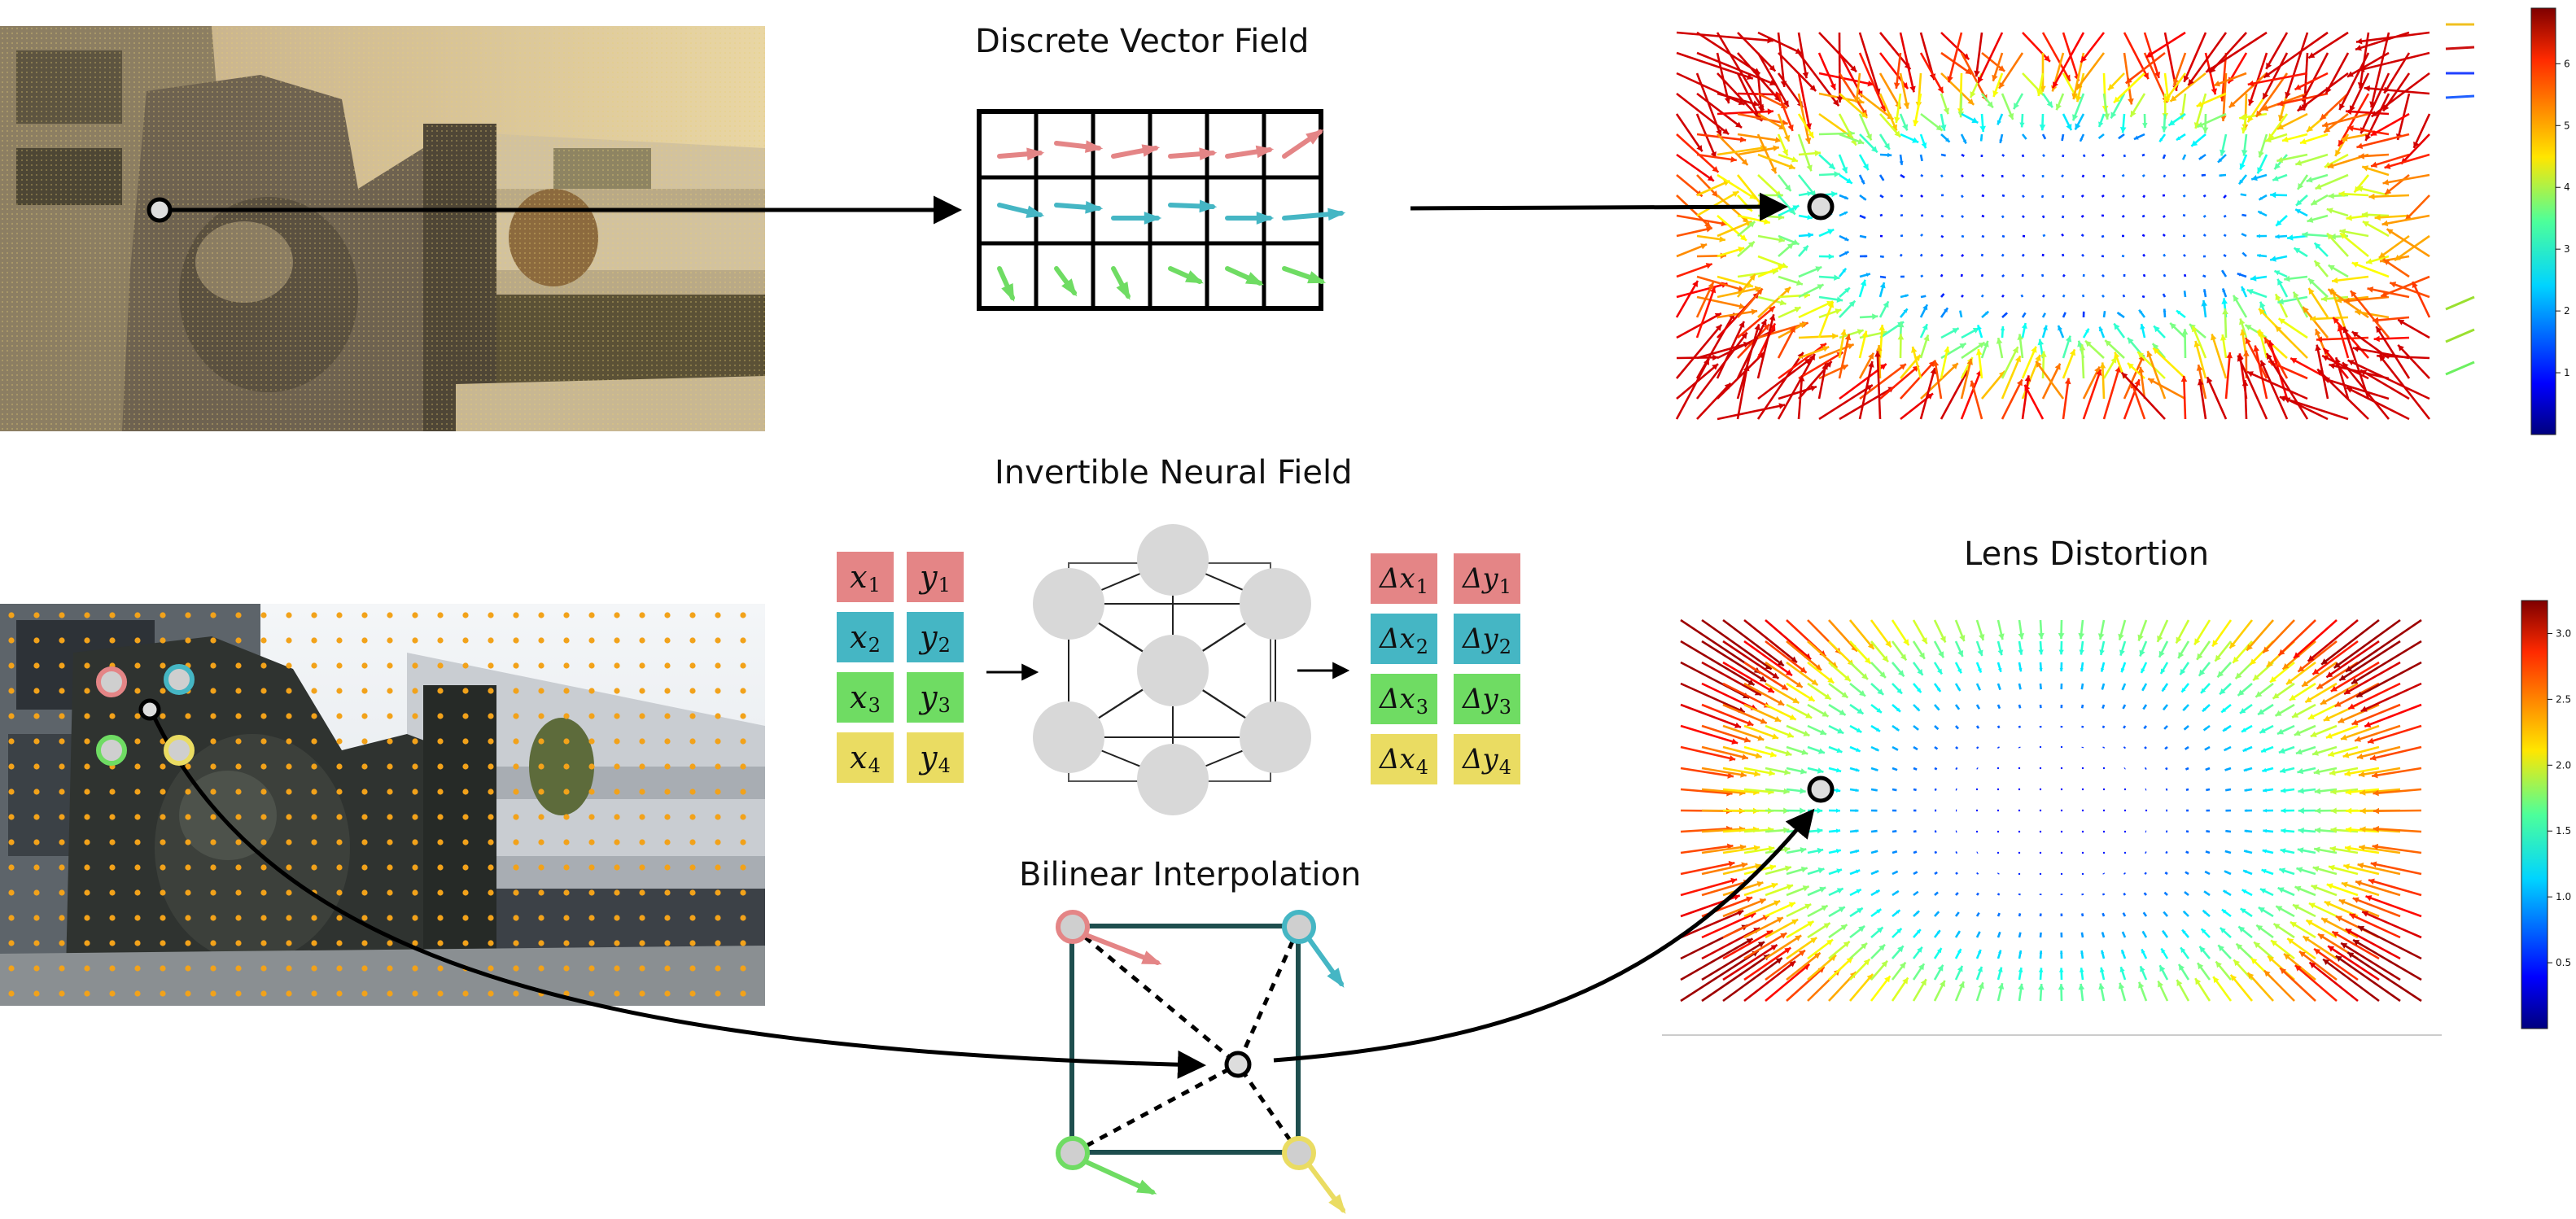 The image size is (2576, 1219). What do you see at coordinates (1201, 1062) in the screenshot?
I see `bilinear-interpolation-diagram` at bounding box center [1201, 1062].